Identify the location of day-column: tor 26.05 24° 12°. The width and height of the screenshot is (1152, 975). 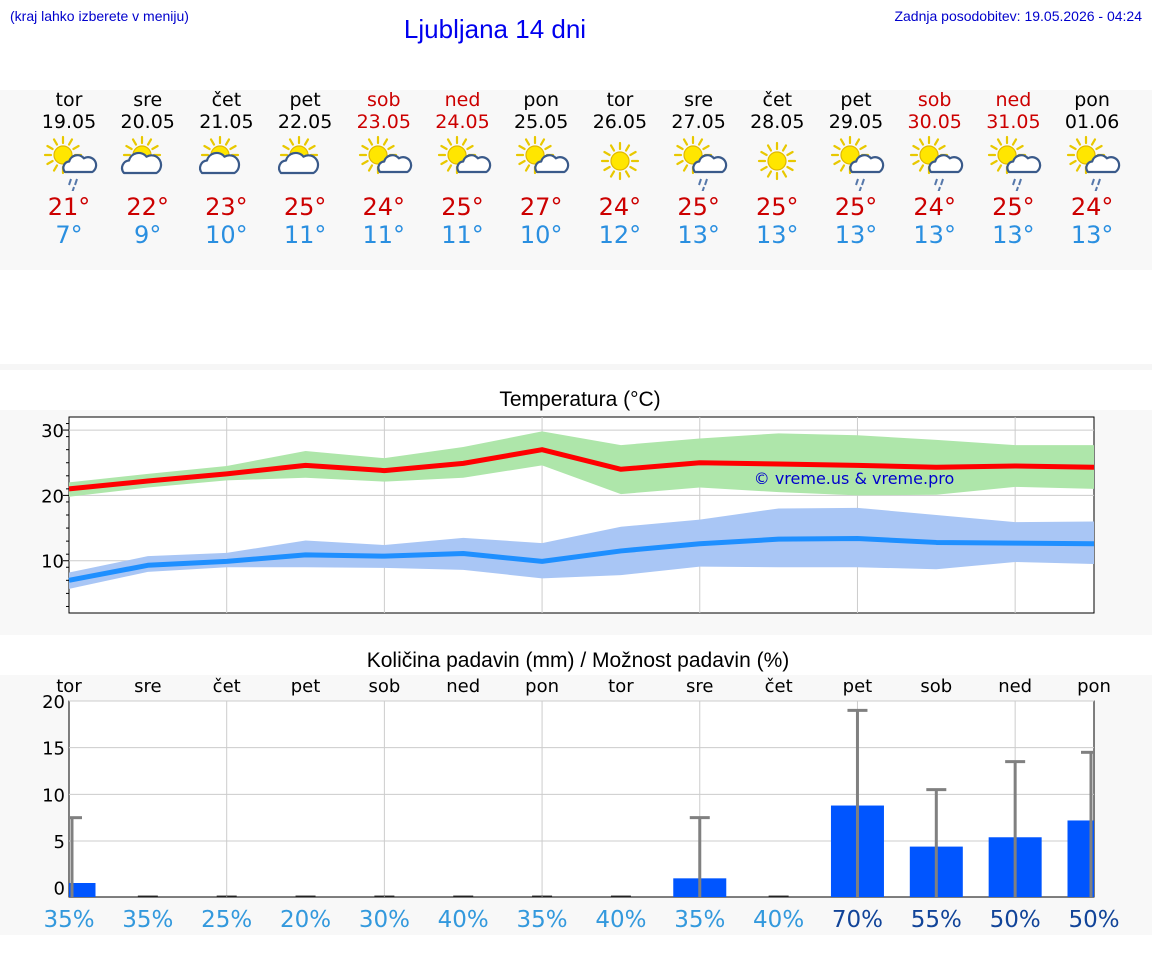
(620, 169).